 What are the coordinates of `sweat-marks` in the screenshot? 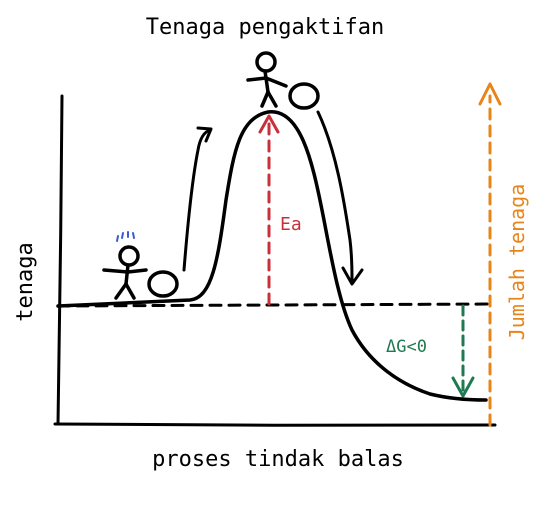 It's located at (125, 236).